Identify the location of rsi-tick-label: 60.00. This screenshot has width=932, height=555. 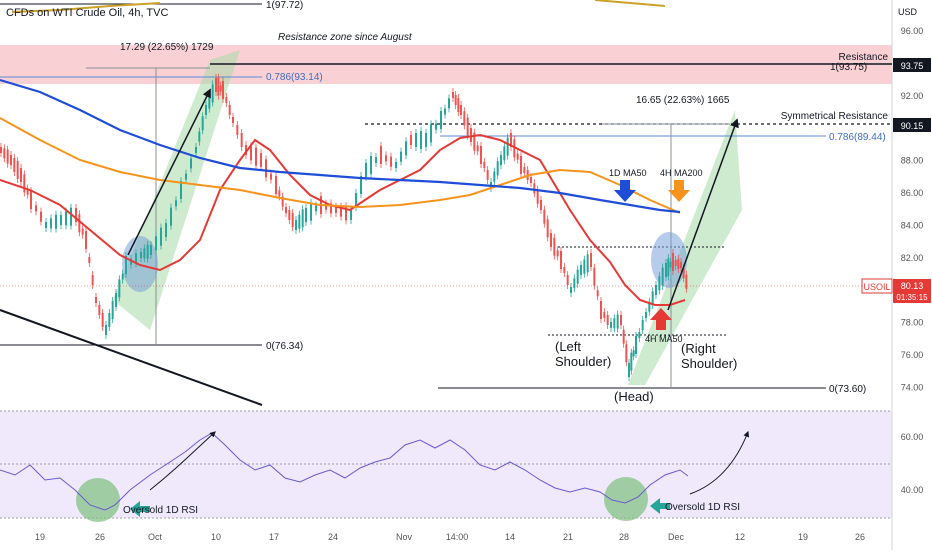
(912, 437).